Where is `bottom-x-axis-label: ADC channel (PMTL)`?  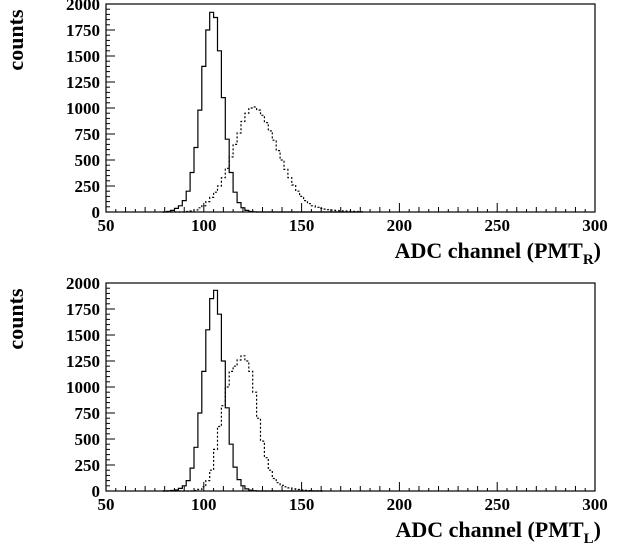
bottom-x-axis-label: ADC channel (PMTL) is located at coordinates (498, 532).